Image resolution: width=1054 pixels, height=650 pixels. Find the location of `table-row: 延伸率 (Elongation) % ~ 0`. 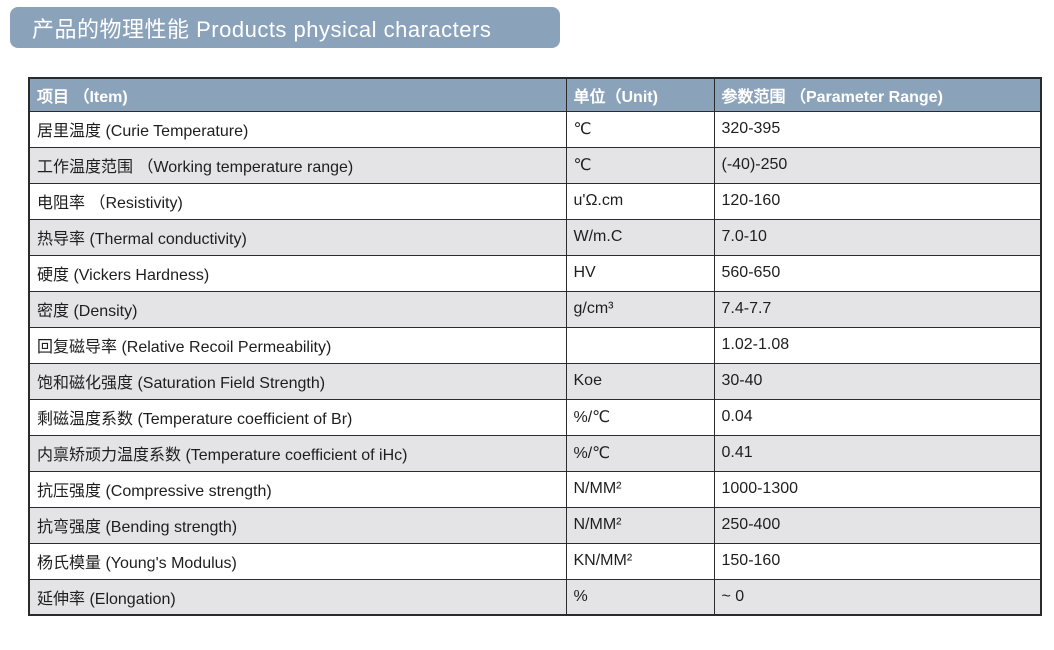

table-row: 延伸率 (Elongation) % ~ 0 is located at coordinates (535, 597).